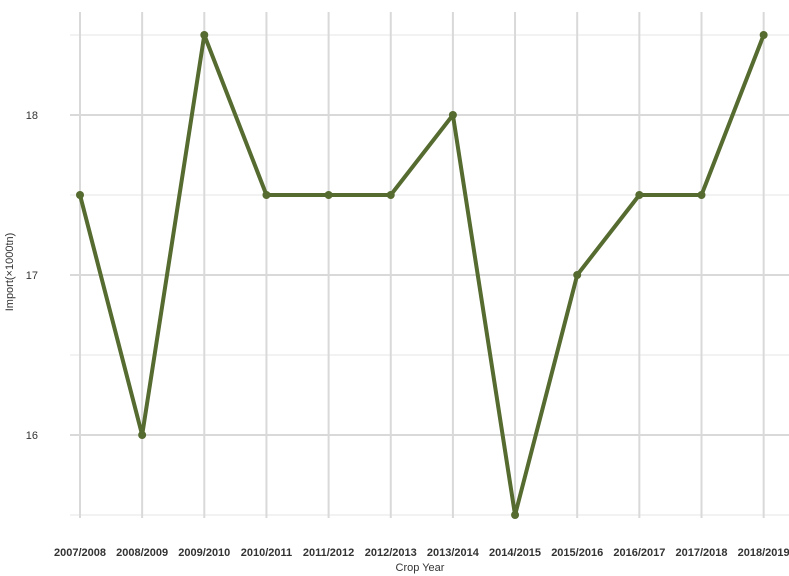 Image resolution: width=789 pixels, height=576 pixels. What do you see at coordinates (328, 553) in the screenshot?
I see `x-tick-label: 2011/2012` at bounding box center [328, 553].